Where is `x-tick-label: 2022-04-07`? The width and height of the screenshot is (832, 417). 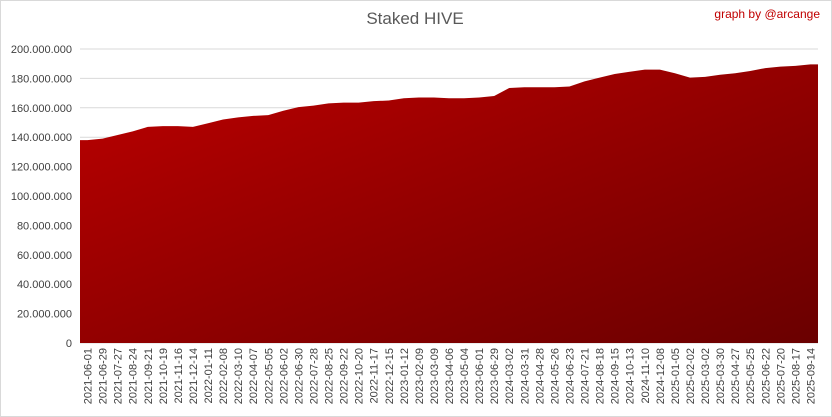
x-tick-label: 2022-04-07 is located at coordinates (254, 376).